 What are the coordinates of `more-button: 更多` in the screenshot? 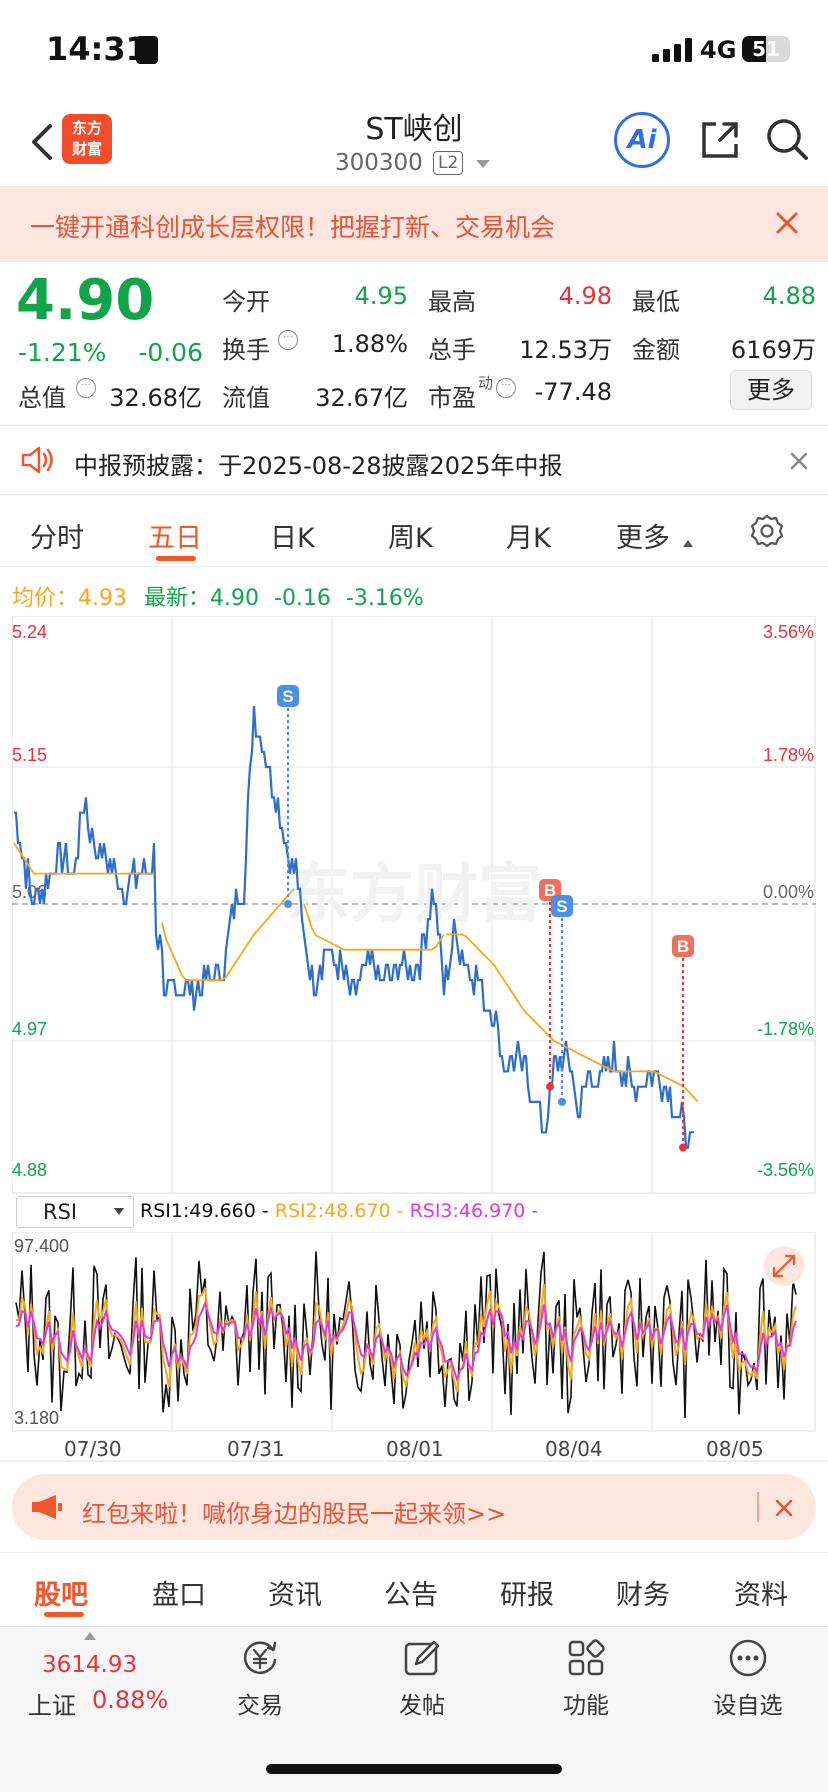 It's located at (771, 390).